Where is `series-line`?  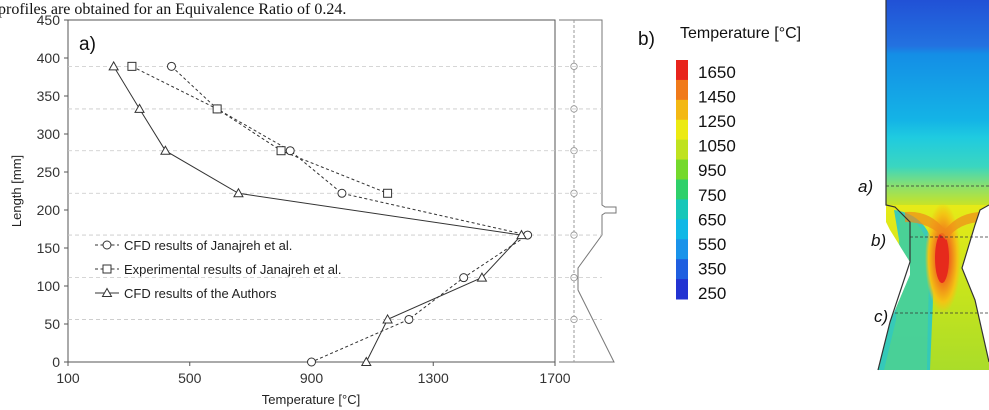 series-line is located at coordinates (259, 129).